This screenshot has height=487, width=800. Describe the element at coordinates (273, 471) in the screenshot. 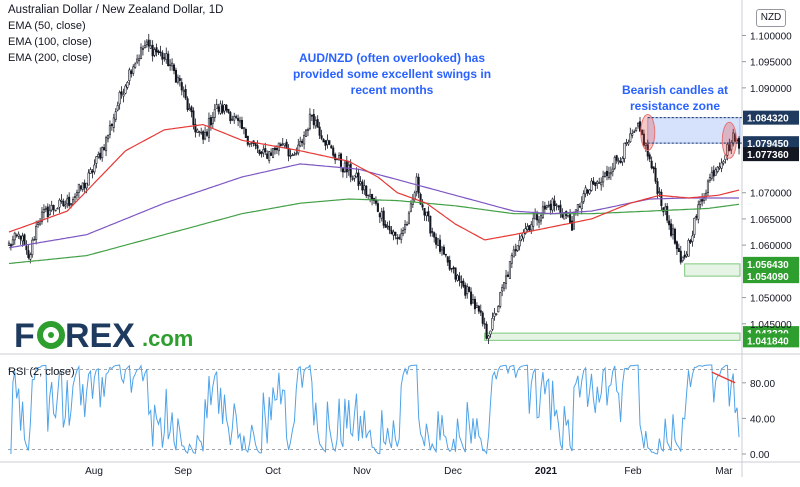

I see `time-tick-label: Oct` at that location.